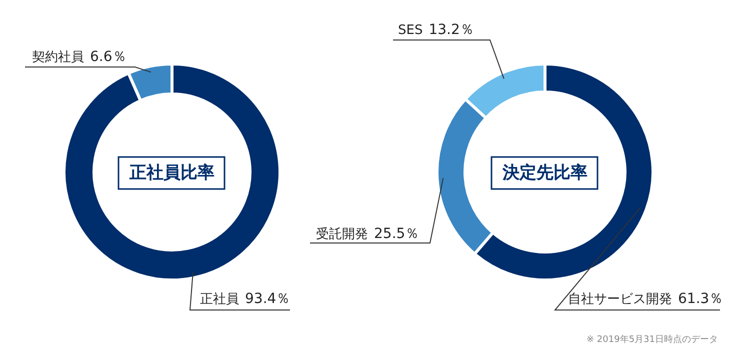 This screenshot has width=743, height=361. Describe the element at coordinates (342, 234) in the screenshot. I see `slice-label: 受託開発` at that location.